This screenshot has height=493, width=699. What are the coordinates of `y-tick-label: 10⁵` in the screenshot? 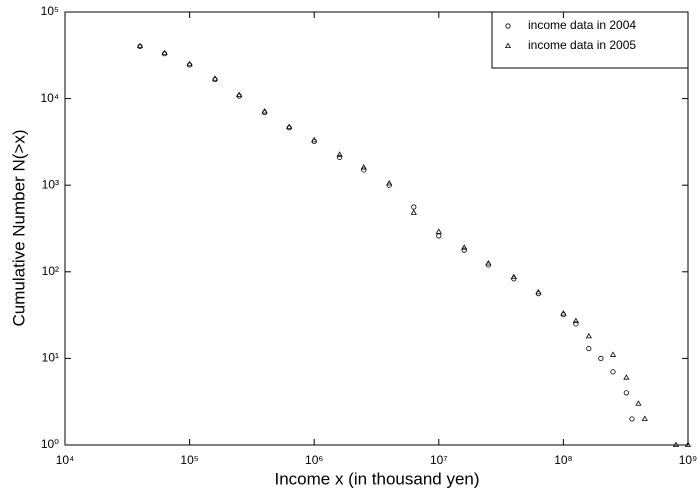 It's located at (50, 11).